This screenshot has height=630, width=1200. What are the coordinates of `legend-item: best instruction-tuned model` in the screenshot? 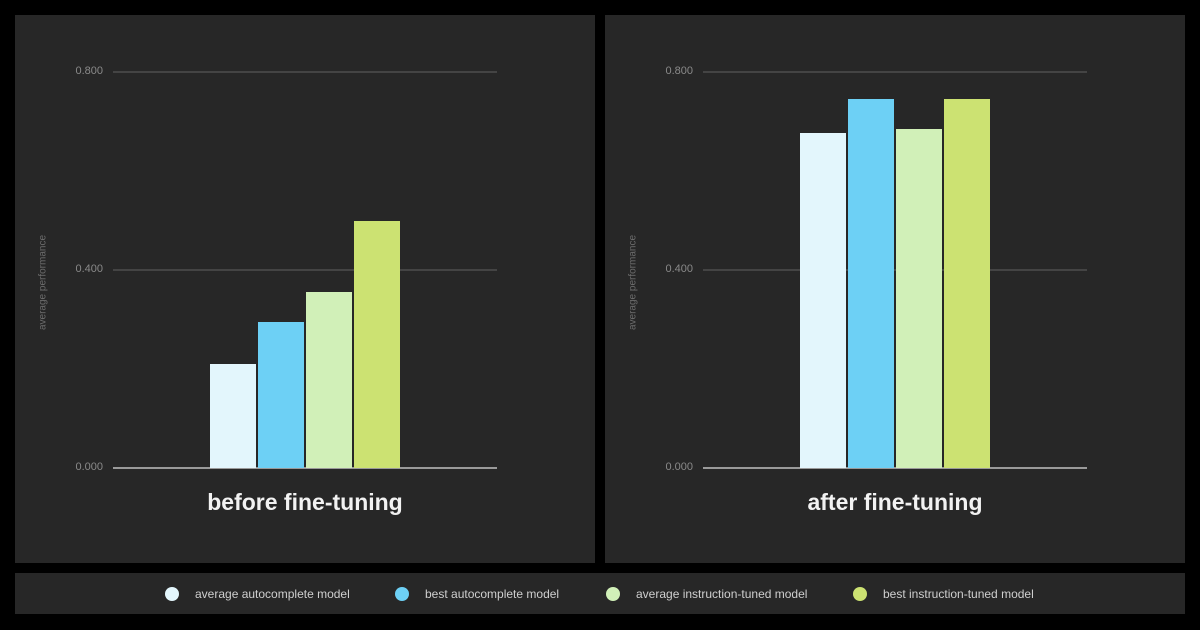 It's located at (943, 593).